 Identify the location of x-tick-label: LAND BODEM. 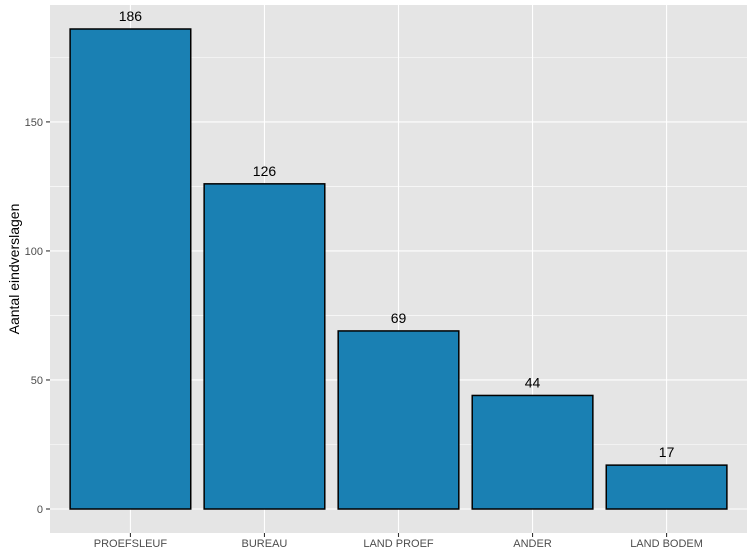
(666, 544).